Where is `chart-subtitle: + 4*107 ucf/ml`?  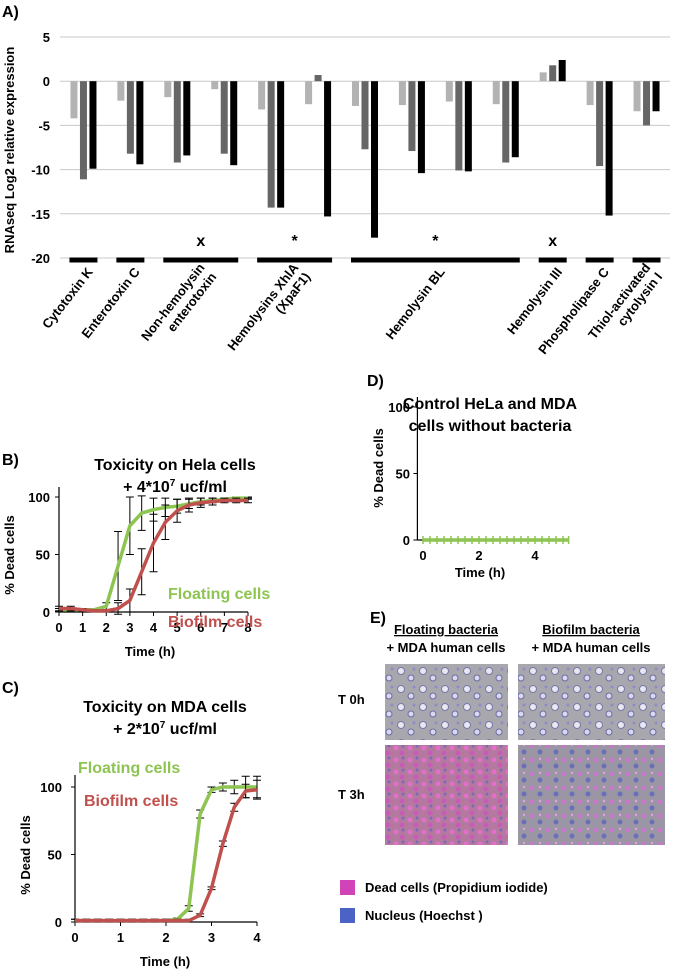 chart-subtitle: + 4*107 ucf/ml is located at coordinates (175, 487).